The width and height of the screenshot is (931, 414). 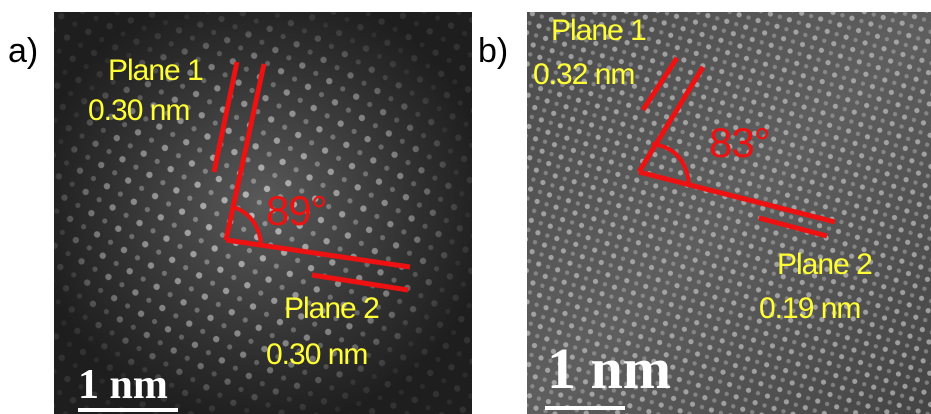 What do you see at coordinates (317, 354) in the screenshot?
I see `plane2-spacing-a: 0.30 nm` at bounding box center [317, 354].